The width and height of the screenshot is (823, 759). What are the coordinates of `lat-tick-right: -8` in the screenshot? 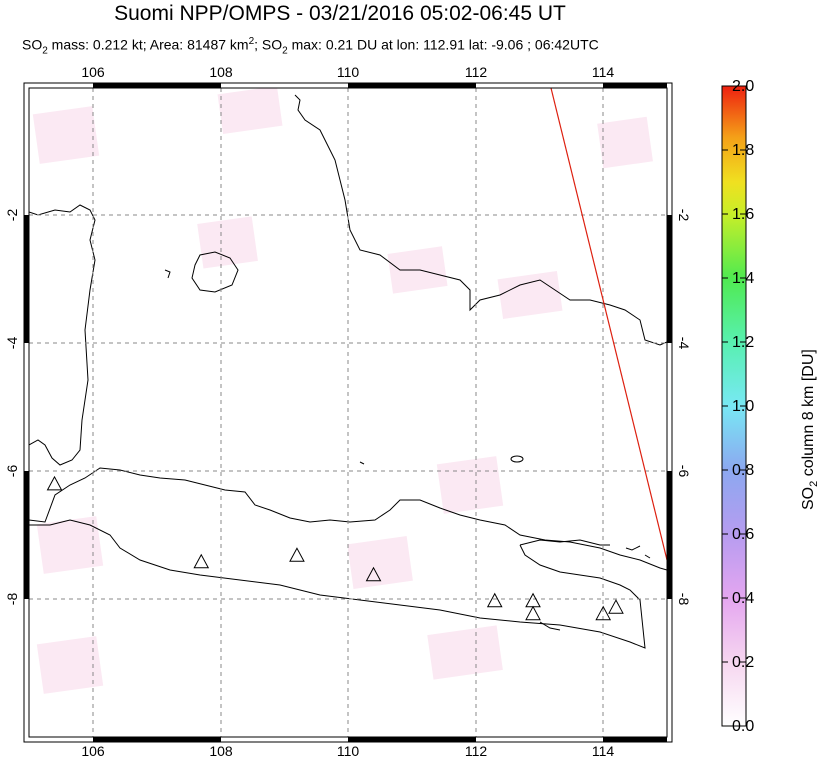 It's located at (684, 599).